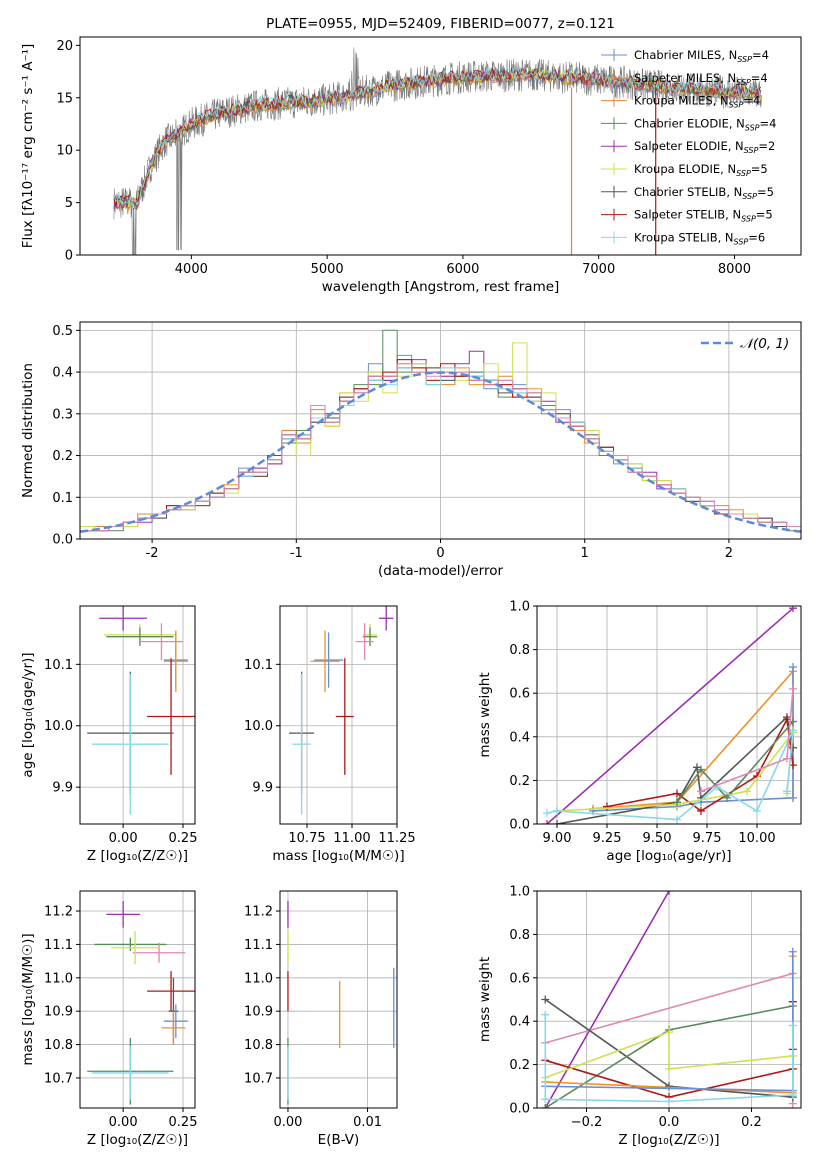 The width and height of the screenshot is (819, 1170). Describe the element at coordinates (519, 978) in the screenshot. I see `y-tick-label: 0.6` at that location.